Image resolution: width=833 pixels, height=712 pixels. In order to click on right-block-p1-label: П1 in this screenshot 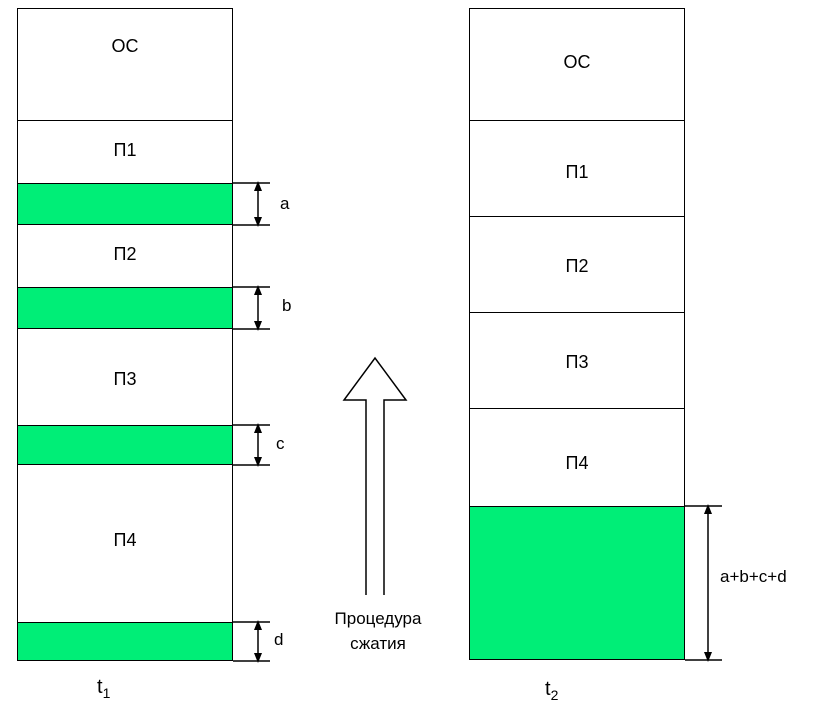, I will do `click(577, 172)`.